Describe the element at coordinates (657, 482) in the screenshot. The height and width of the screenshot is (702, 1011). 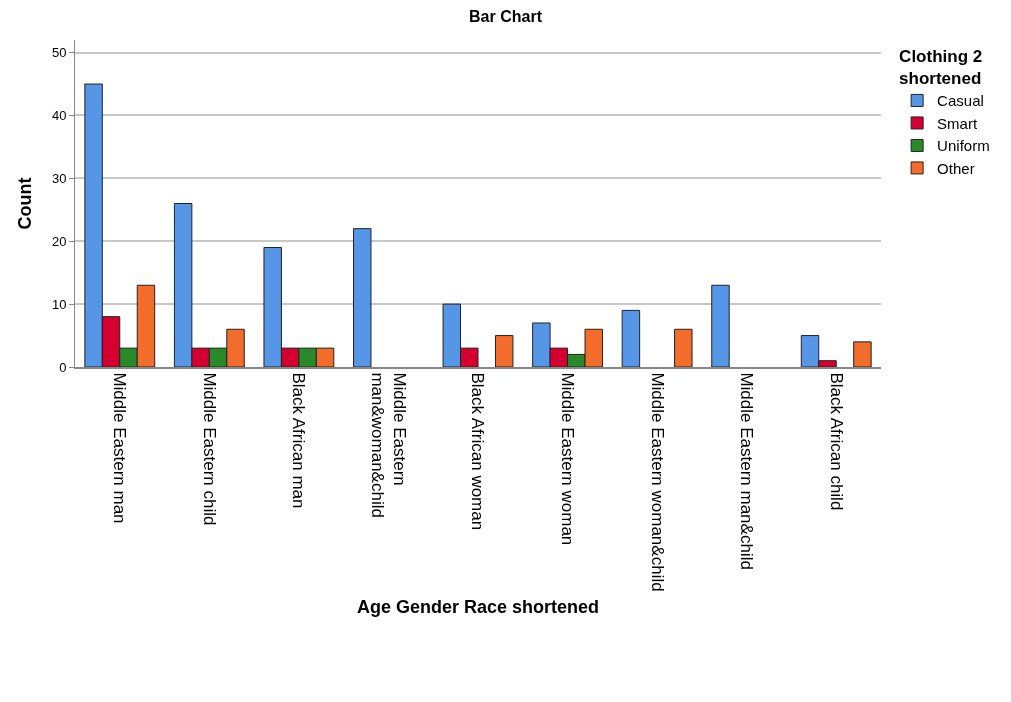
I see `x-tick-label: Middle Eastern woman&child` at that location.